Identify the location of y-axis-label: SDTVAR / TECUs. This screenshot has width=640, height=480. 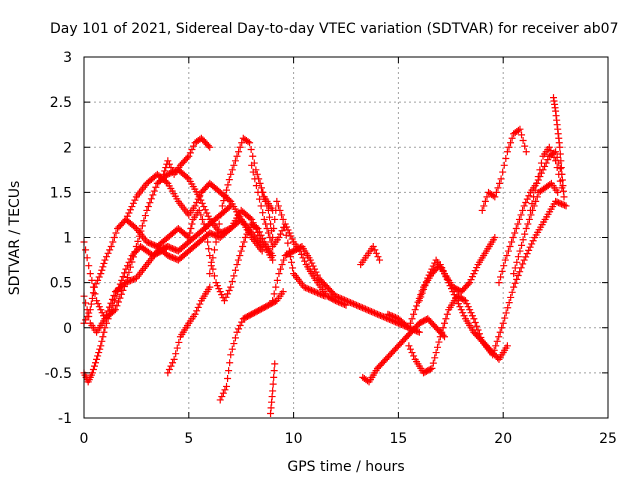
(15, 238).